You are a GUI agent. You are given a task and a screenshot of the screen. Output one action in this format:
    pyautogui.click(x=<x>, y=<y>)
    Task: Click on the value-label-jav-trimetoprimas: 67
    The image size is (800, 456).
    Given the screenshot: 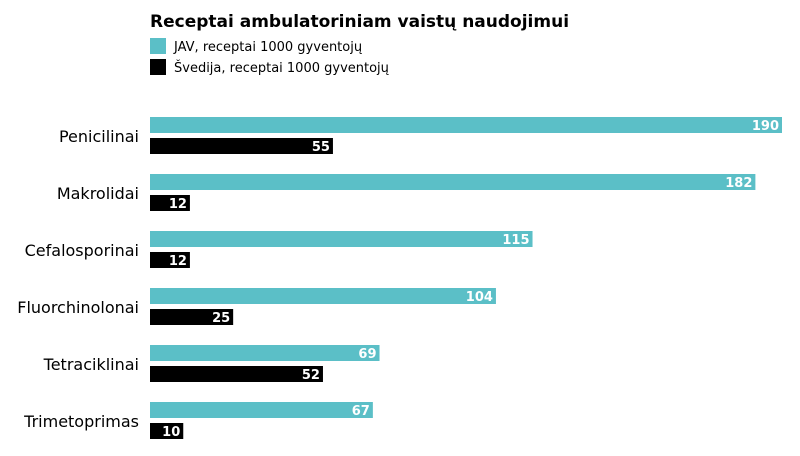 What is the action you would take?
    pyautogui.click(x=361, y=411)
    